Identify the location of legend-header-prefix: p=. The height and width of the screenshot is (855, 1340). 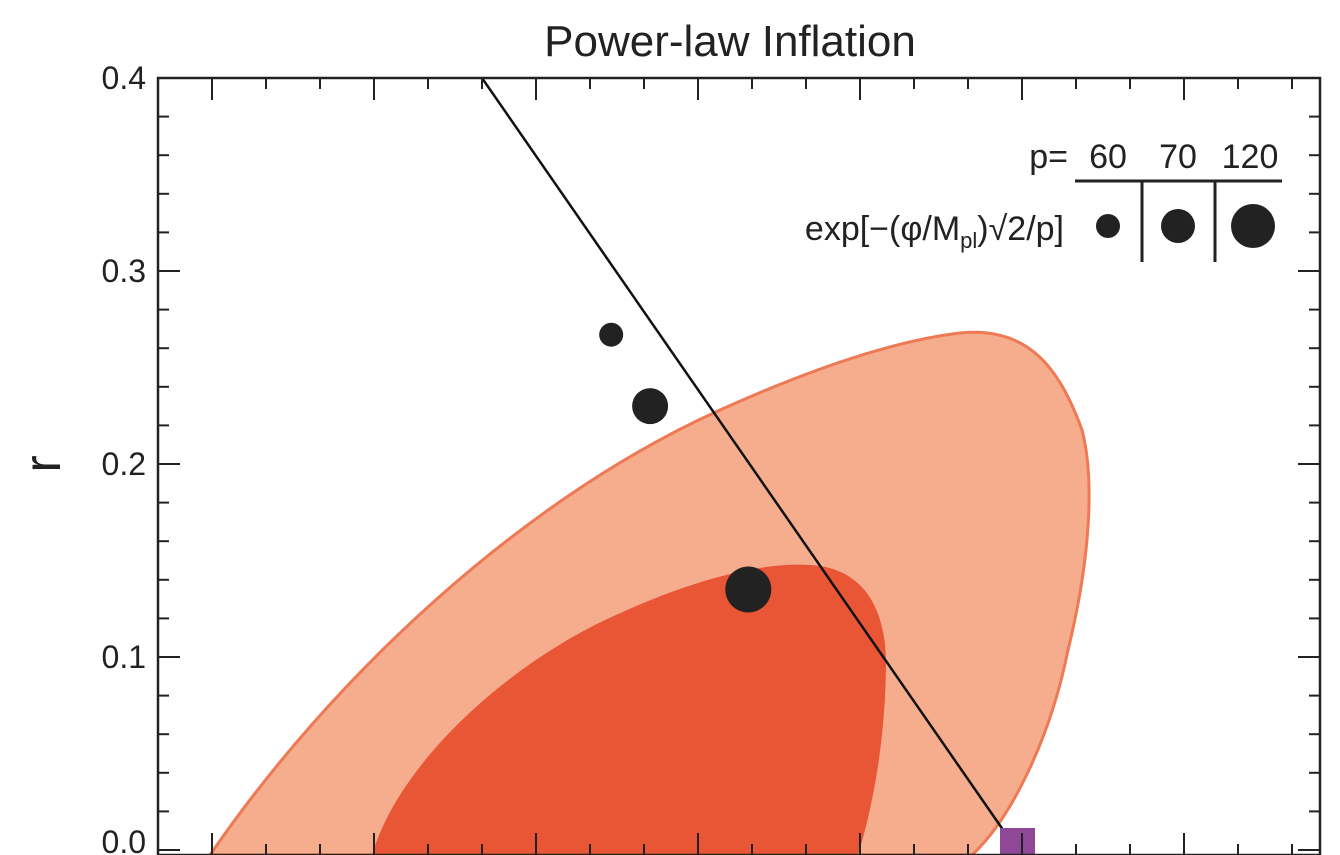
(1048, 157).